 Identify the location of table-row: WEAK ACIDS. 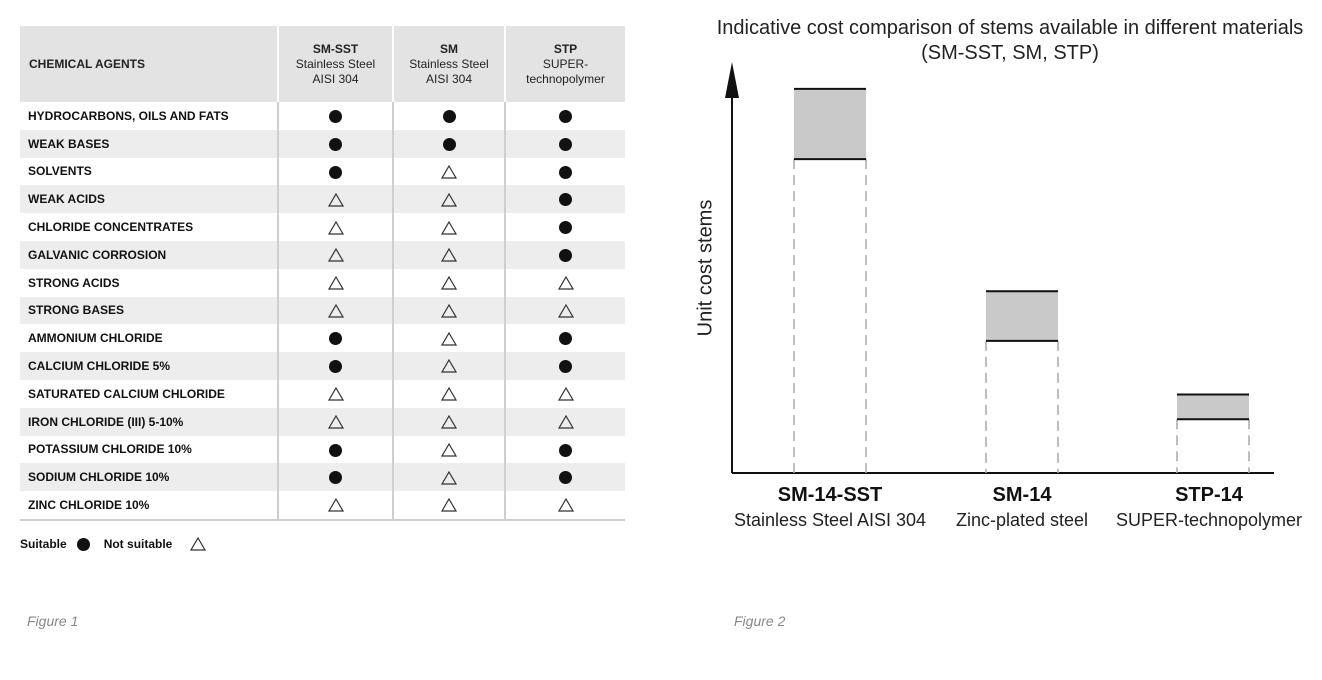
(322, 199).